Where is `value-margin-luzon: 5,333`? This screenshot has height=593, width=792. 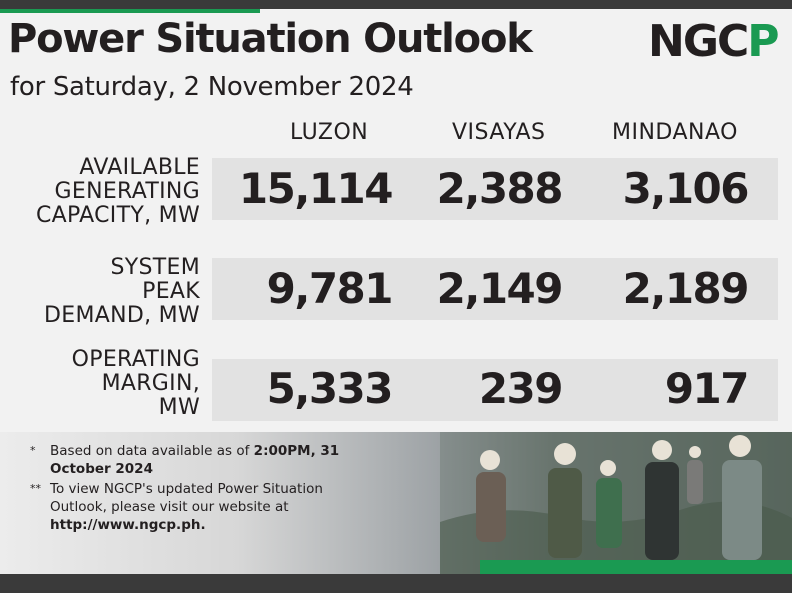 value-margin-luzon: 5,333 is located at coordinates (330, 388).